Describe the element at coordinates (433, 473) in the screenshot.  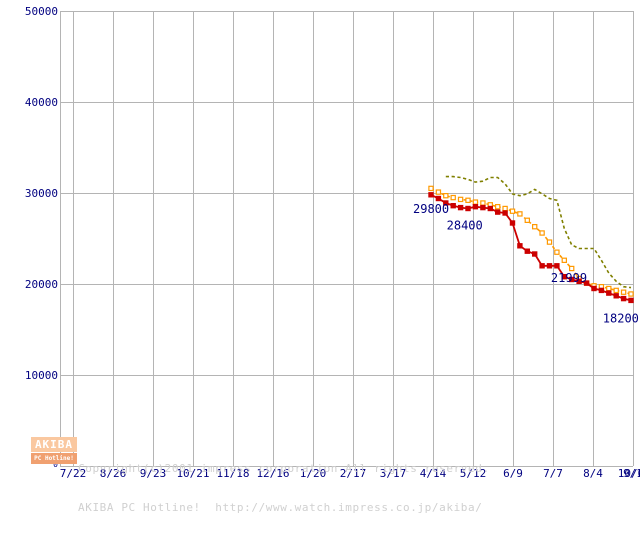
I see `x-tick-label: 4/14` at that location.